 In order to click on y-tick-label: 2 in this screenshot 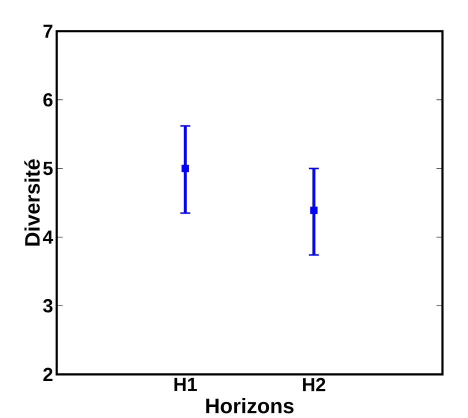, I will do `click(47, 374)`.